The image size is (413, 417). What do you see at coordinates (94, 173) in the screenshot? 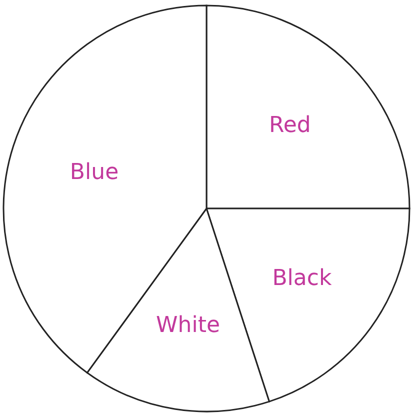
I see `slice-label: Blue` at bounding box center [94, 173].